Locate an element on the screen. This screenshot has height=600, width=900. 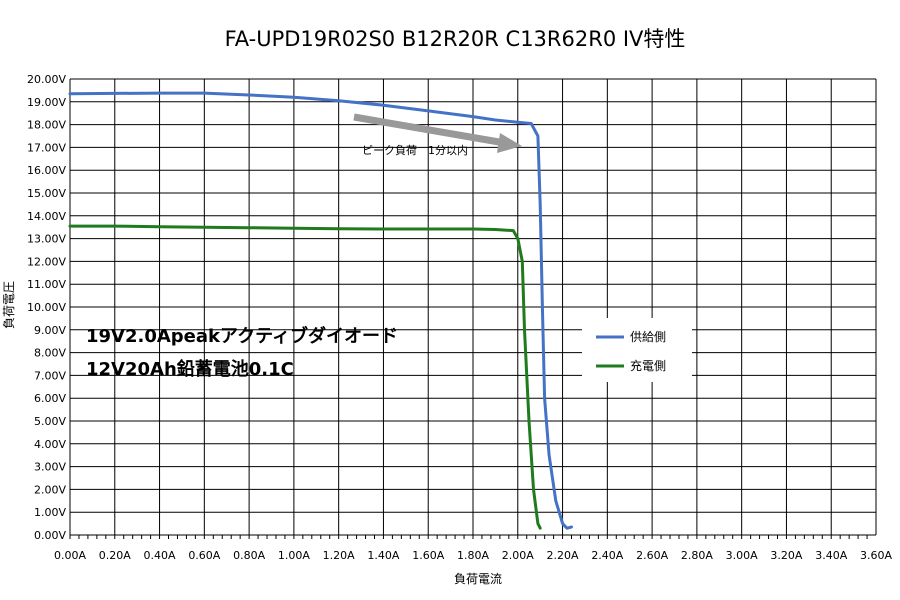
peak-arrow-head is located at coordinates (509, 143).